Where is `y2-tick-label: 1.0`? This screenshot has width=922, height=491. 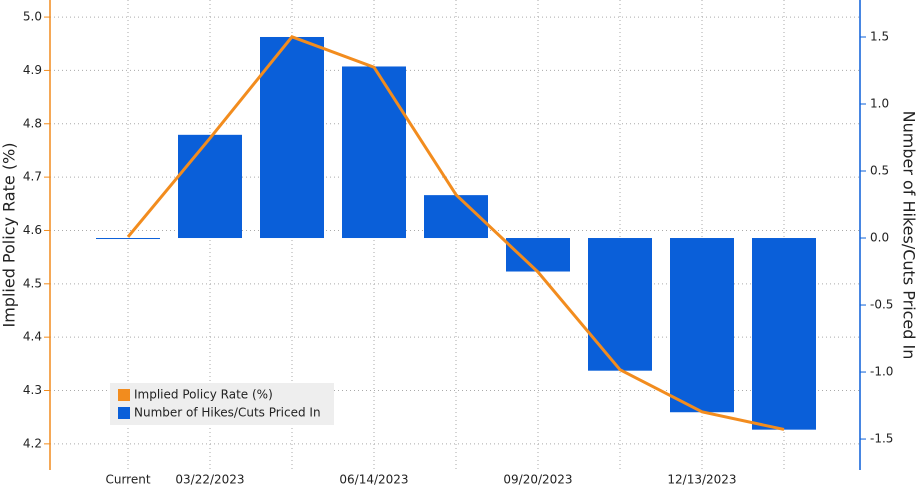
y2-tick-label: 1.0 is located at coordinates (879, 103).